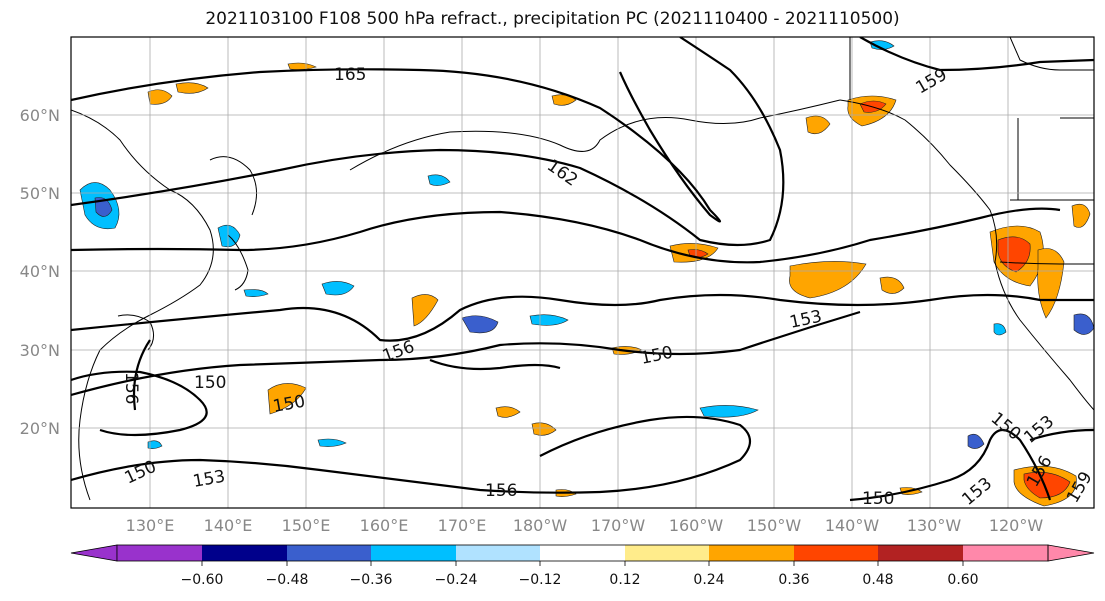  I want to click on colorbar-tick-label: −0.12, so click(540, 580).